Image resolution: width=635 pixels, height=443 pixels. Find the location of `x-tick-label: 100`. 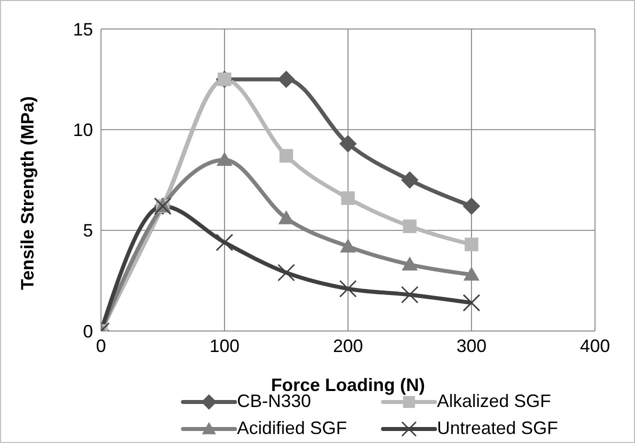

x-tick-label: 100 is located at coordinates (224, 346).